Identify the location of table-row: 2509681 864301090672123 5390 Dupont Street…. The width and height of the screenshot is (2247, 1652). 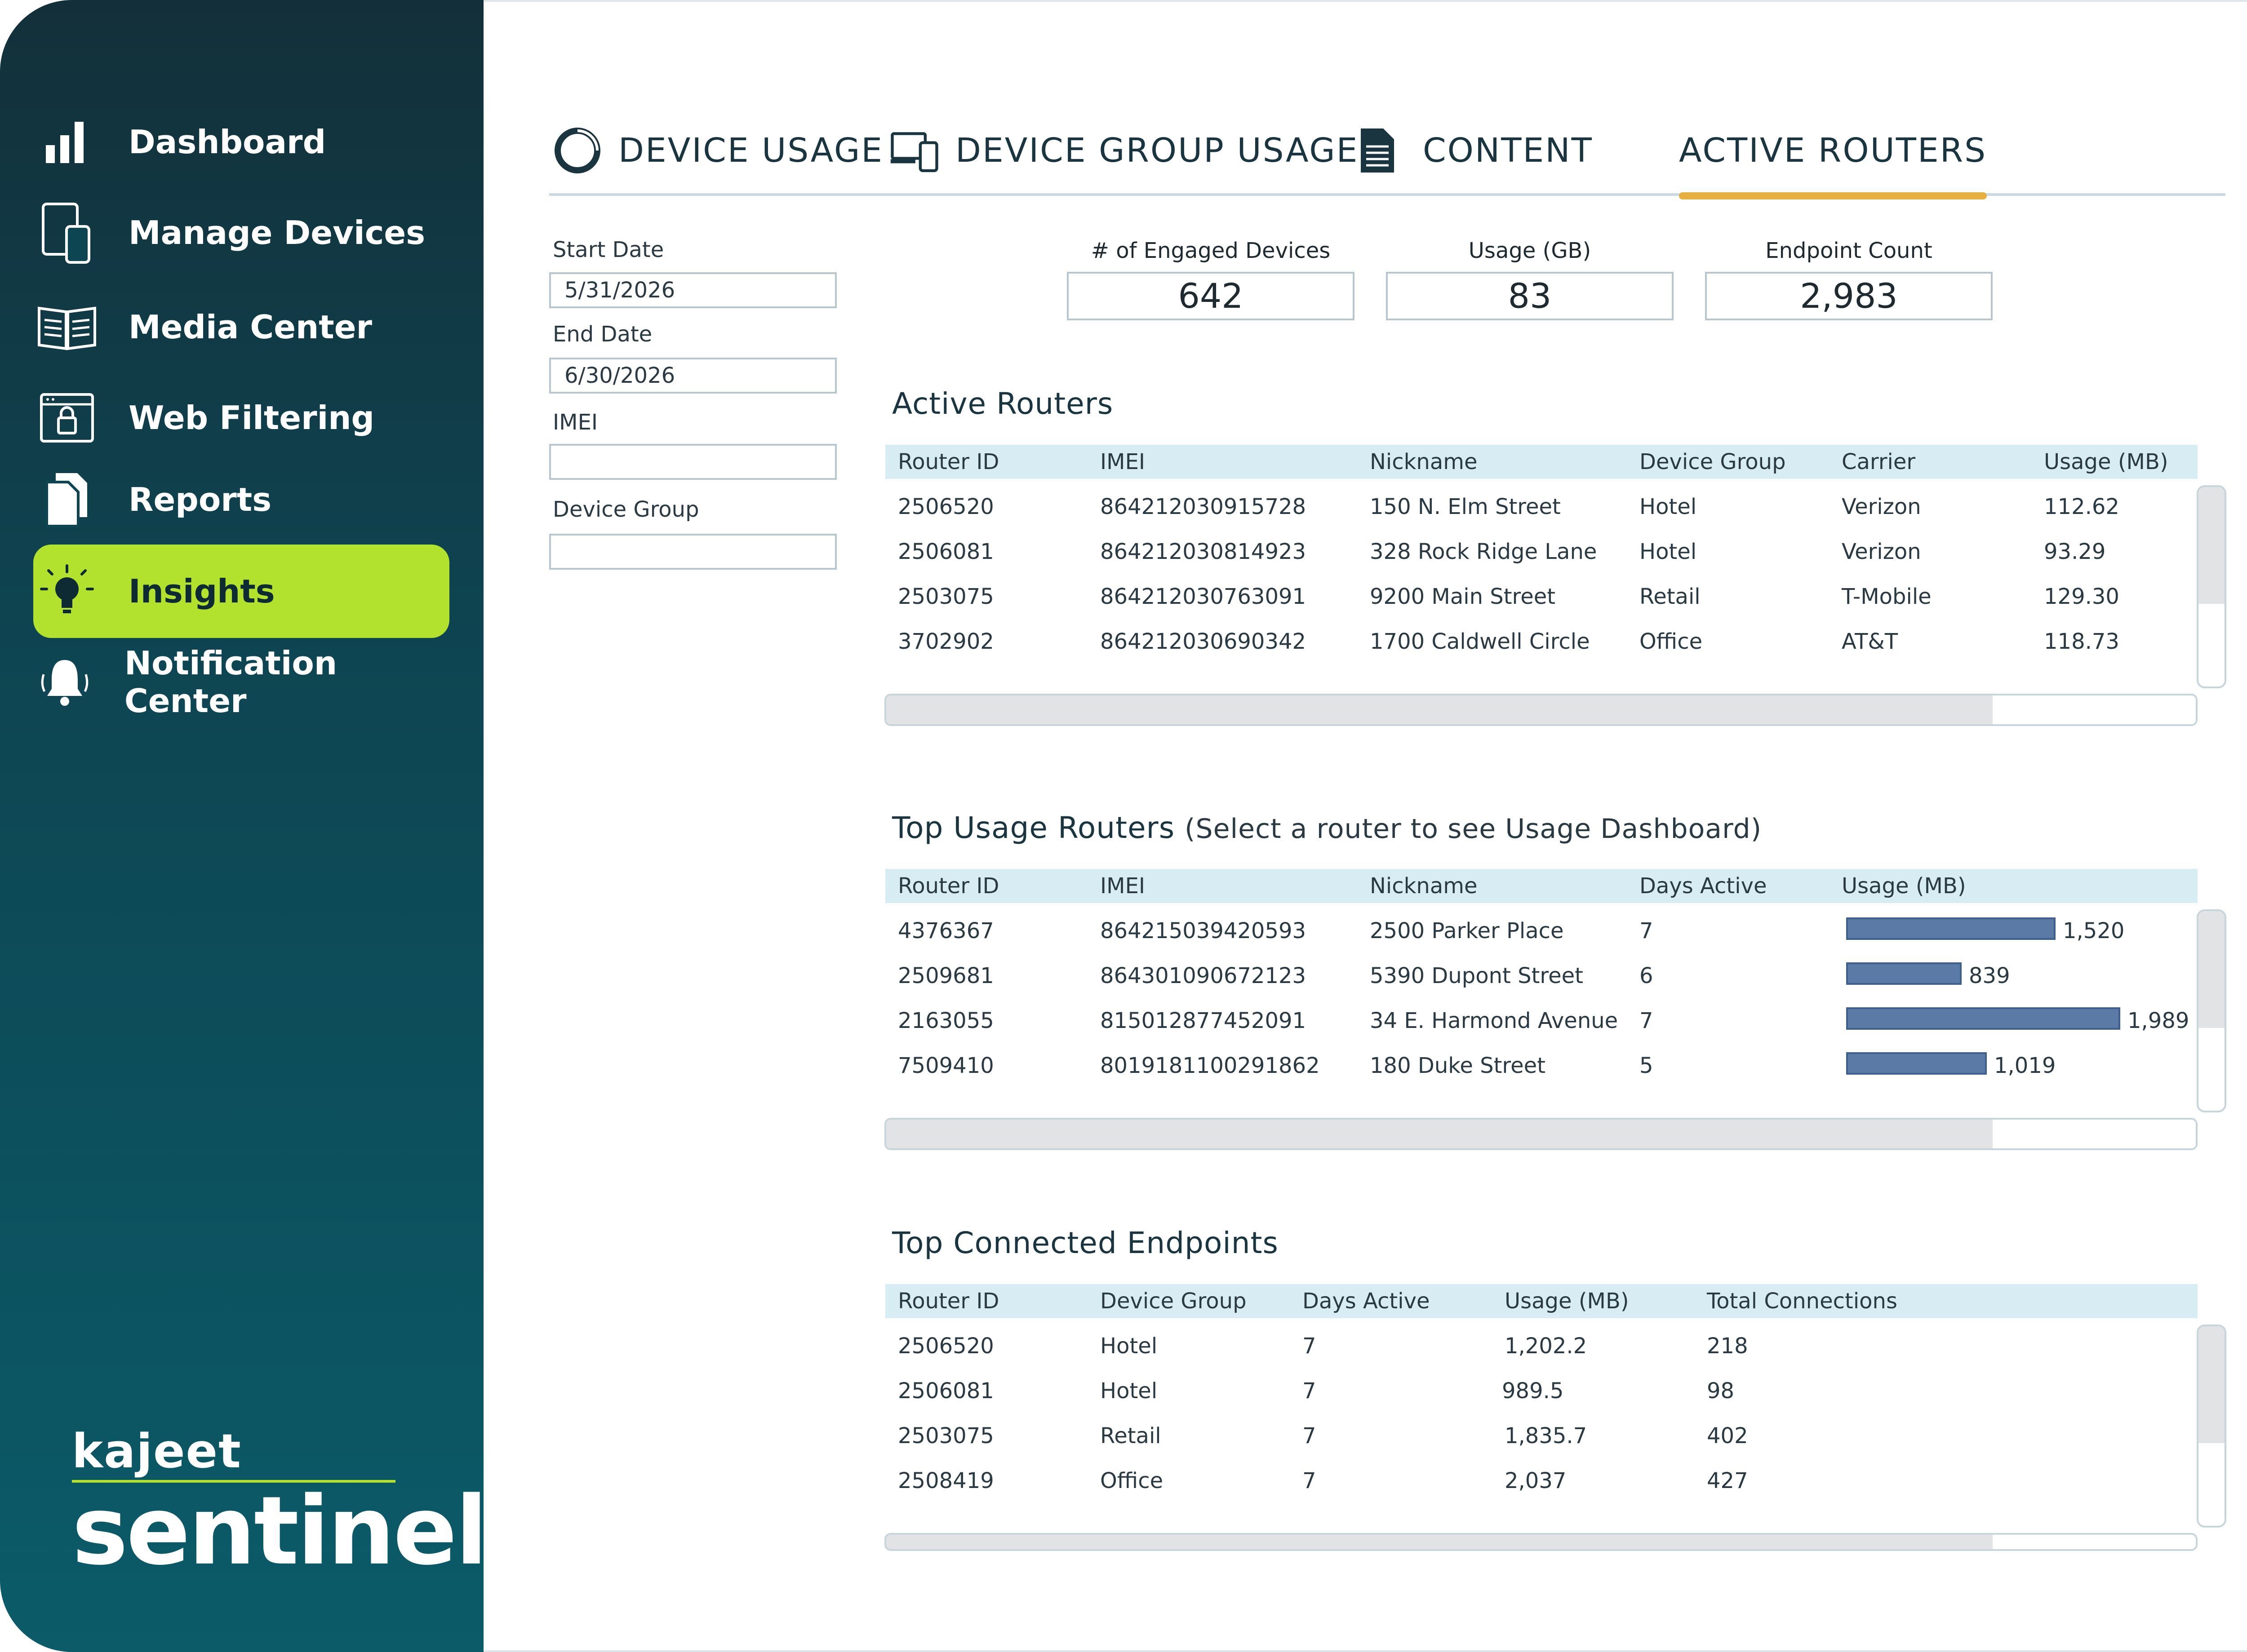
(1542, 976).